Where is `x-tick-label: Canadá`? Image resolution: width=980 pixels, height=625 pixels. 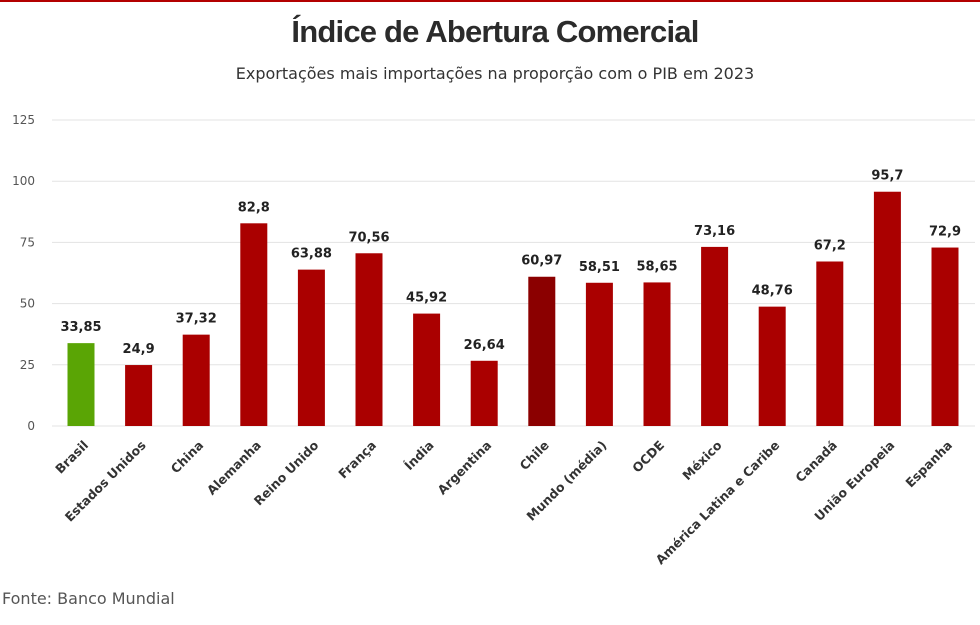 x-tick-label: Canadá is located at coordinates (816, 462).